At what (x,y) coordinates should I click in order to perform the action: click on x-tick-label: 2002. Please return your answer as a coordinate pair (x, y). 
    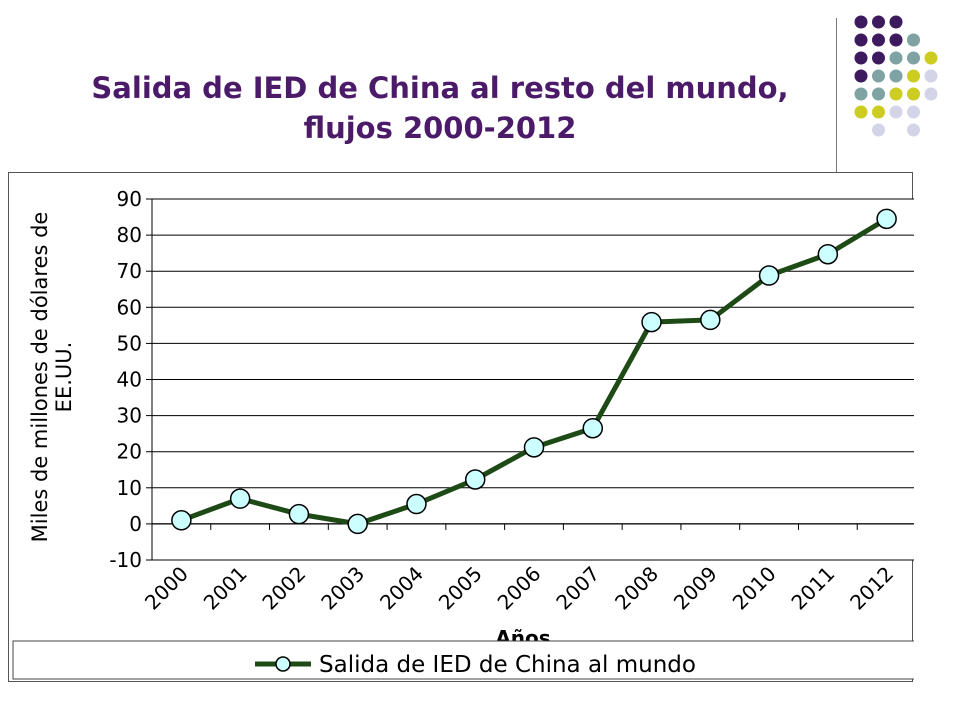
    Looking at the image, I should click on (283, 588).